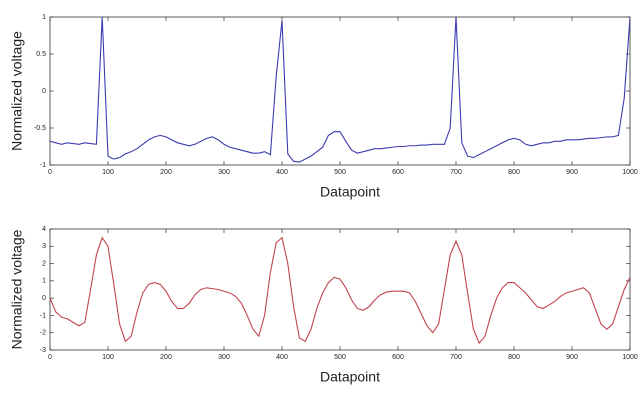  What do you see at coordinates (44, 263) in the screenshot?
I see `y-tick-label: 2` at bounding box center [44, 263].